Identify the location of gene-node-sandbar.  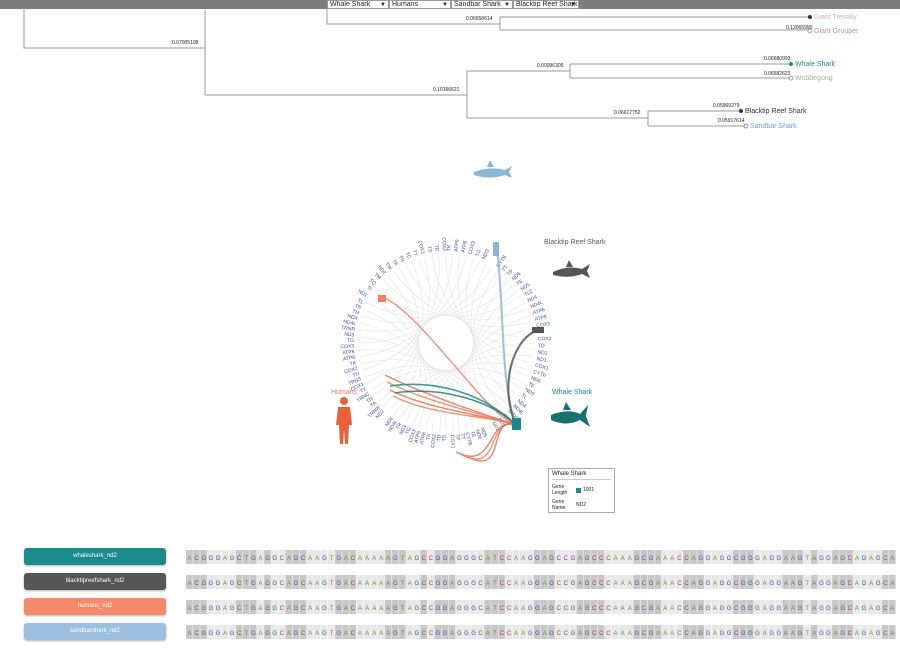
(496, 249).